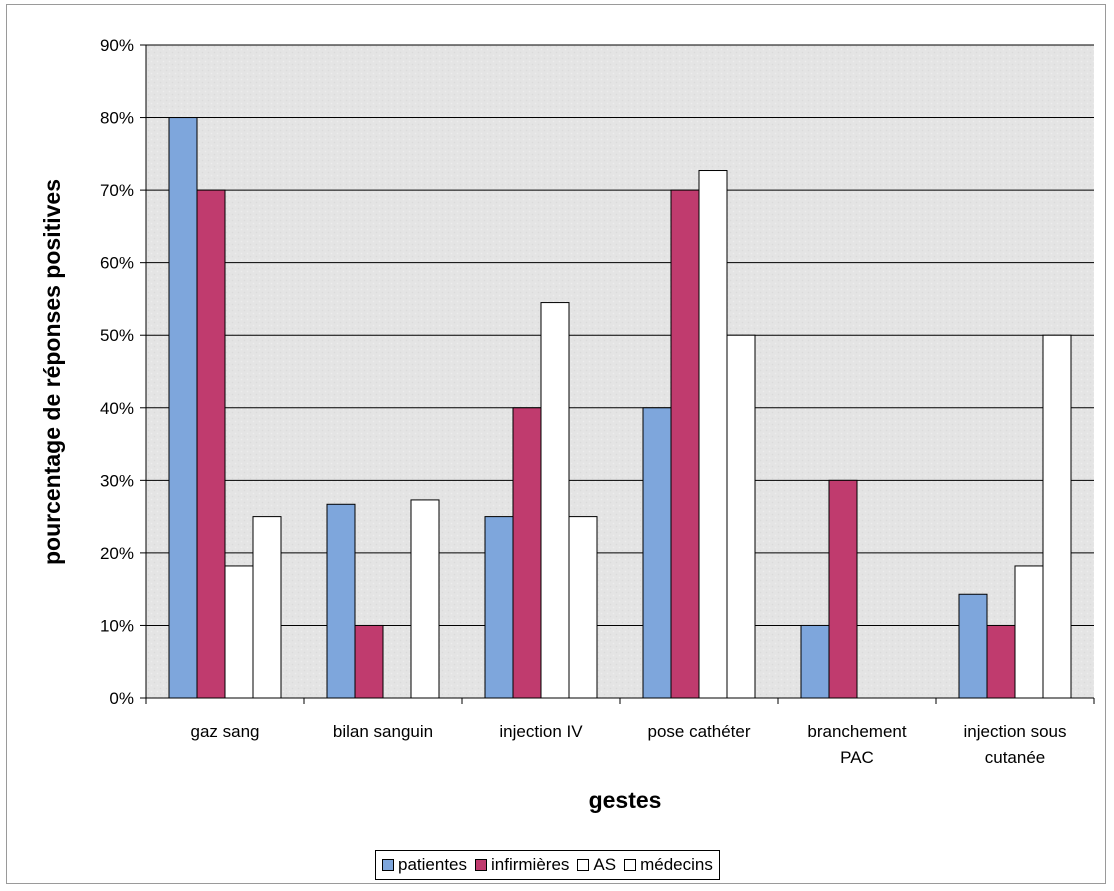 Image resolution: width=1114 pixels, height=891 pixels. I want to click on y-tick-label: 0%, so click(121, 698).